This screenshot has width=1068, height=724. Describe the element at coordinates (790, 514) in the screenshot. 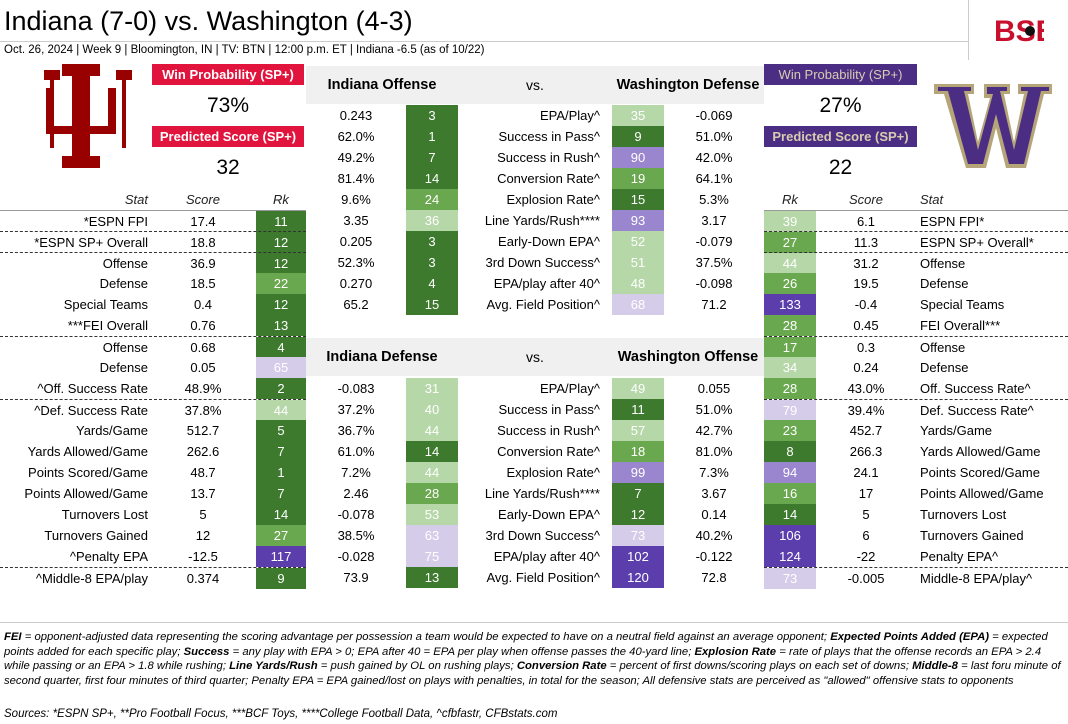

I see `rank-badge: 14` at that location.